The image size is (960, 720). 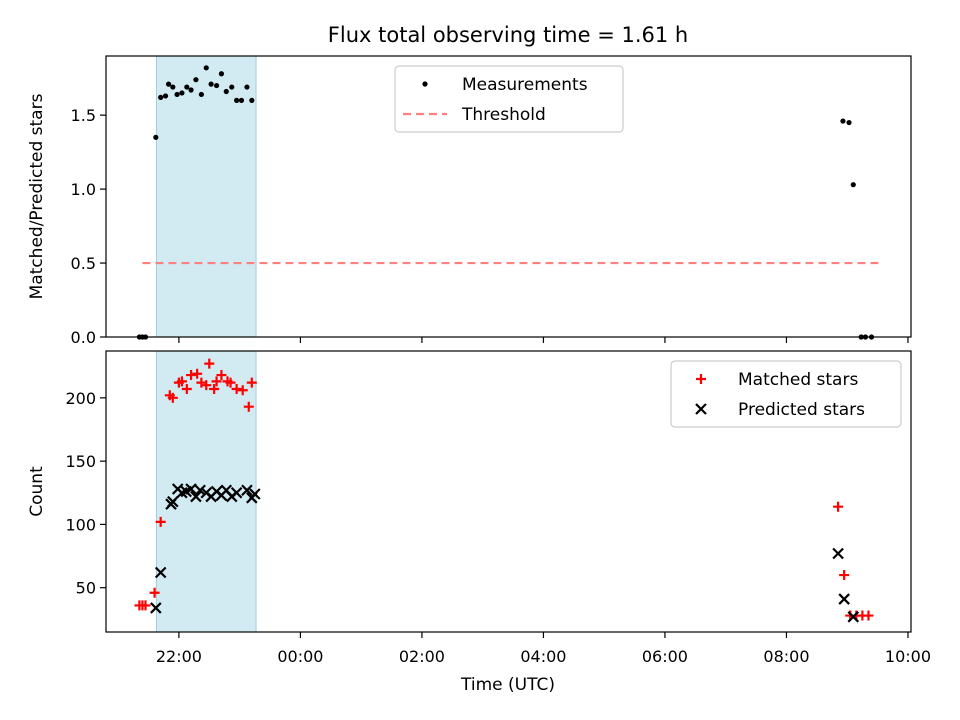 I want to click on y-axis-label: Count, so click(x=37, y=491).